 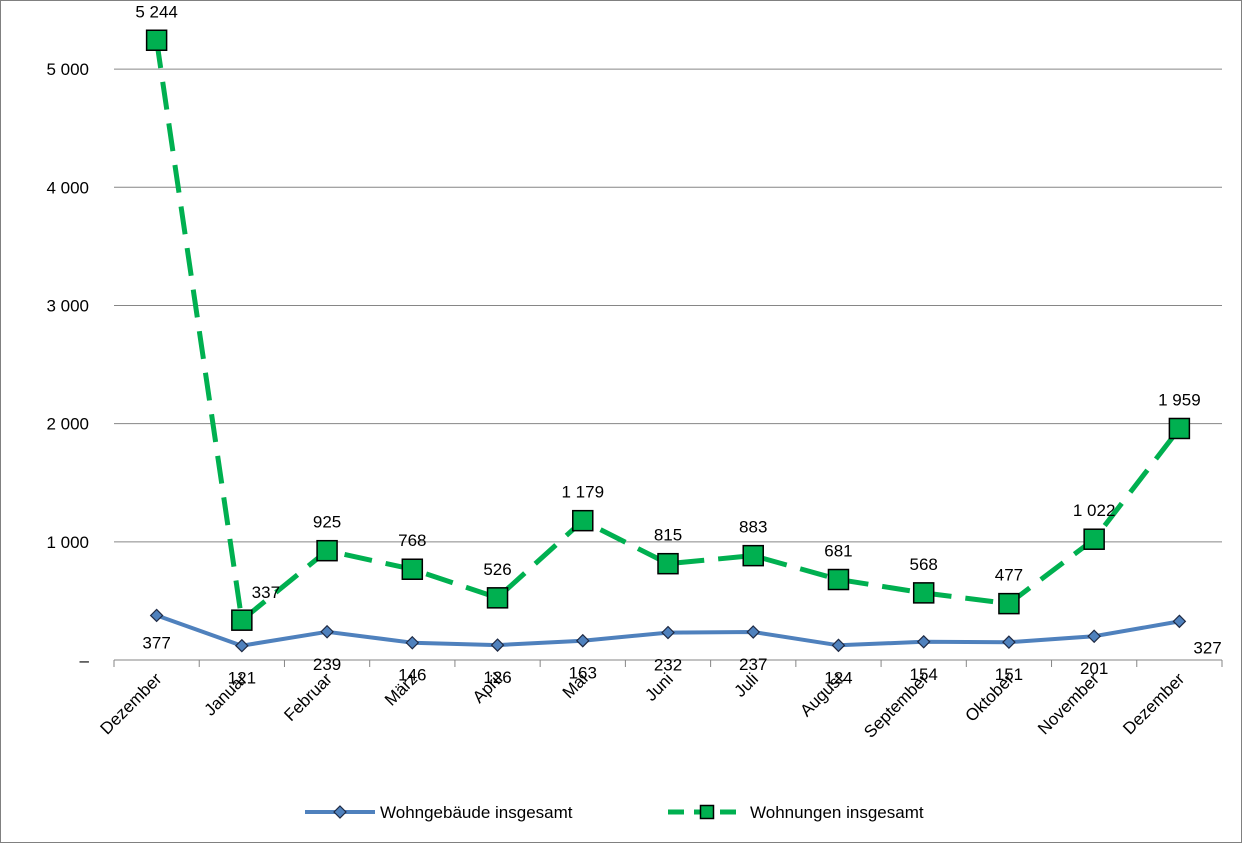 I want to click on data-label-wohnungen-12: 1 959, so click(x=1179, y=399).